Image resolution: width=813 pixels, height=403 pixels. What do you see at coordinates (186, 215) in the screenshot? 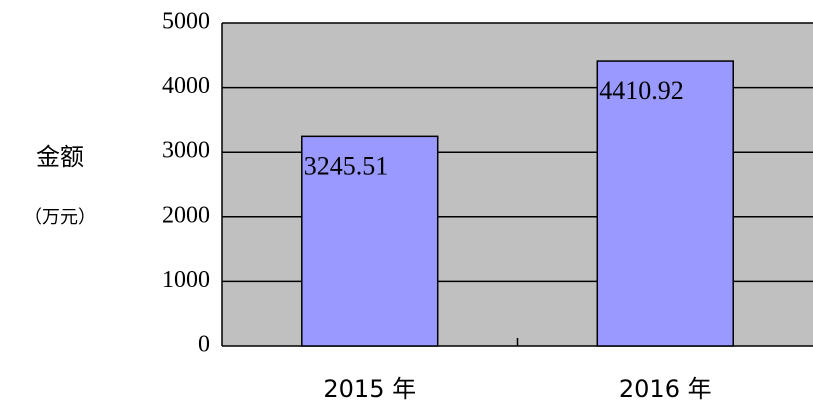
I see `y-tick-label: 2000` at bounding box center [186, 215].